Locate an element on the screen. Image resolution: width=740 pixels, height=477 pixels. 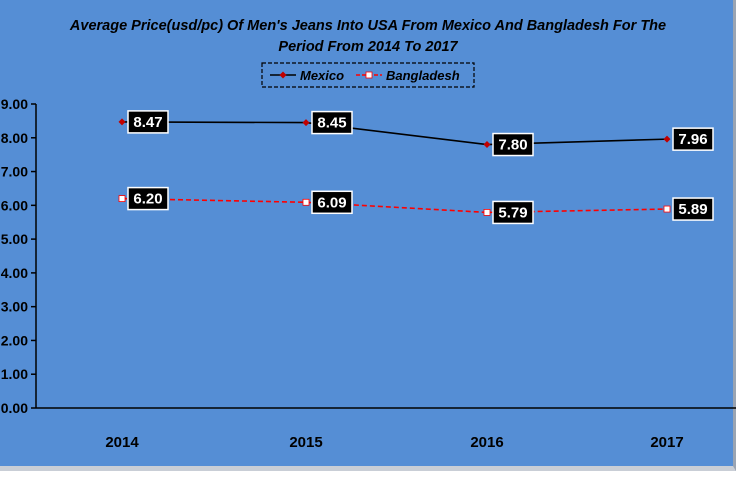
legend-marker-bangladesh is located at coordinates (369, 75).